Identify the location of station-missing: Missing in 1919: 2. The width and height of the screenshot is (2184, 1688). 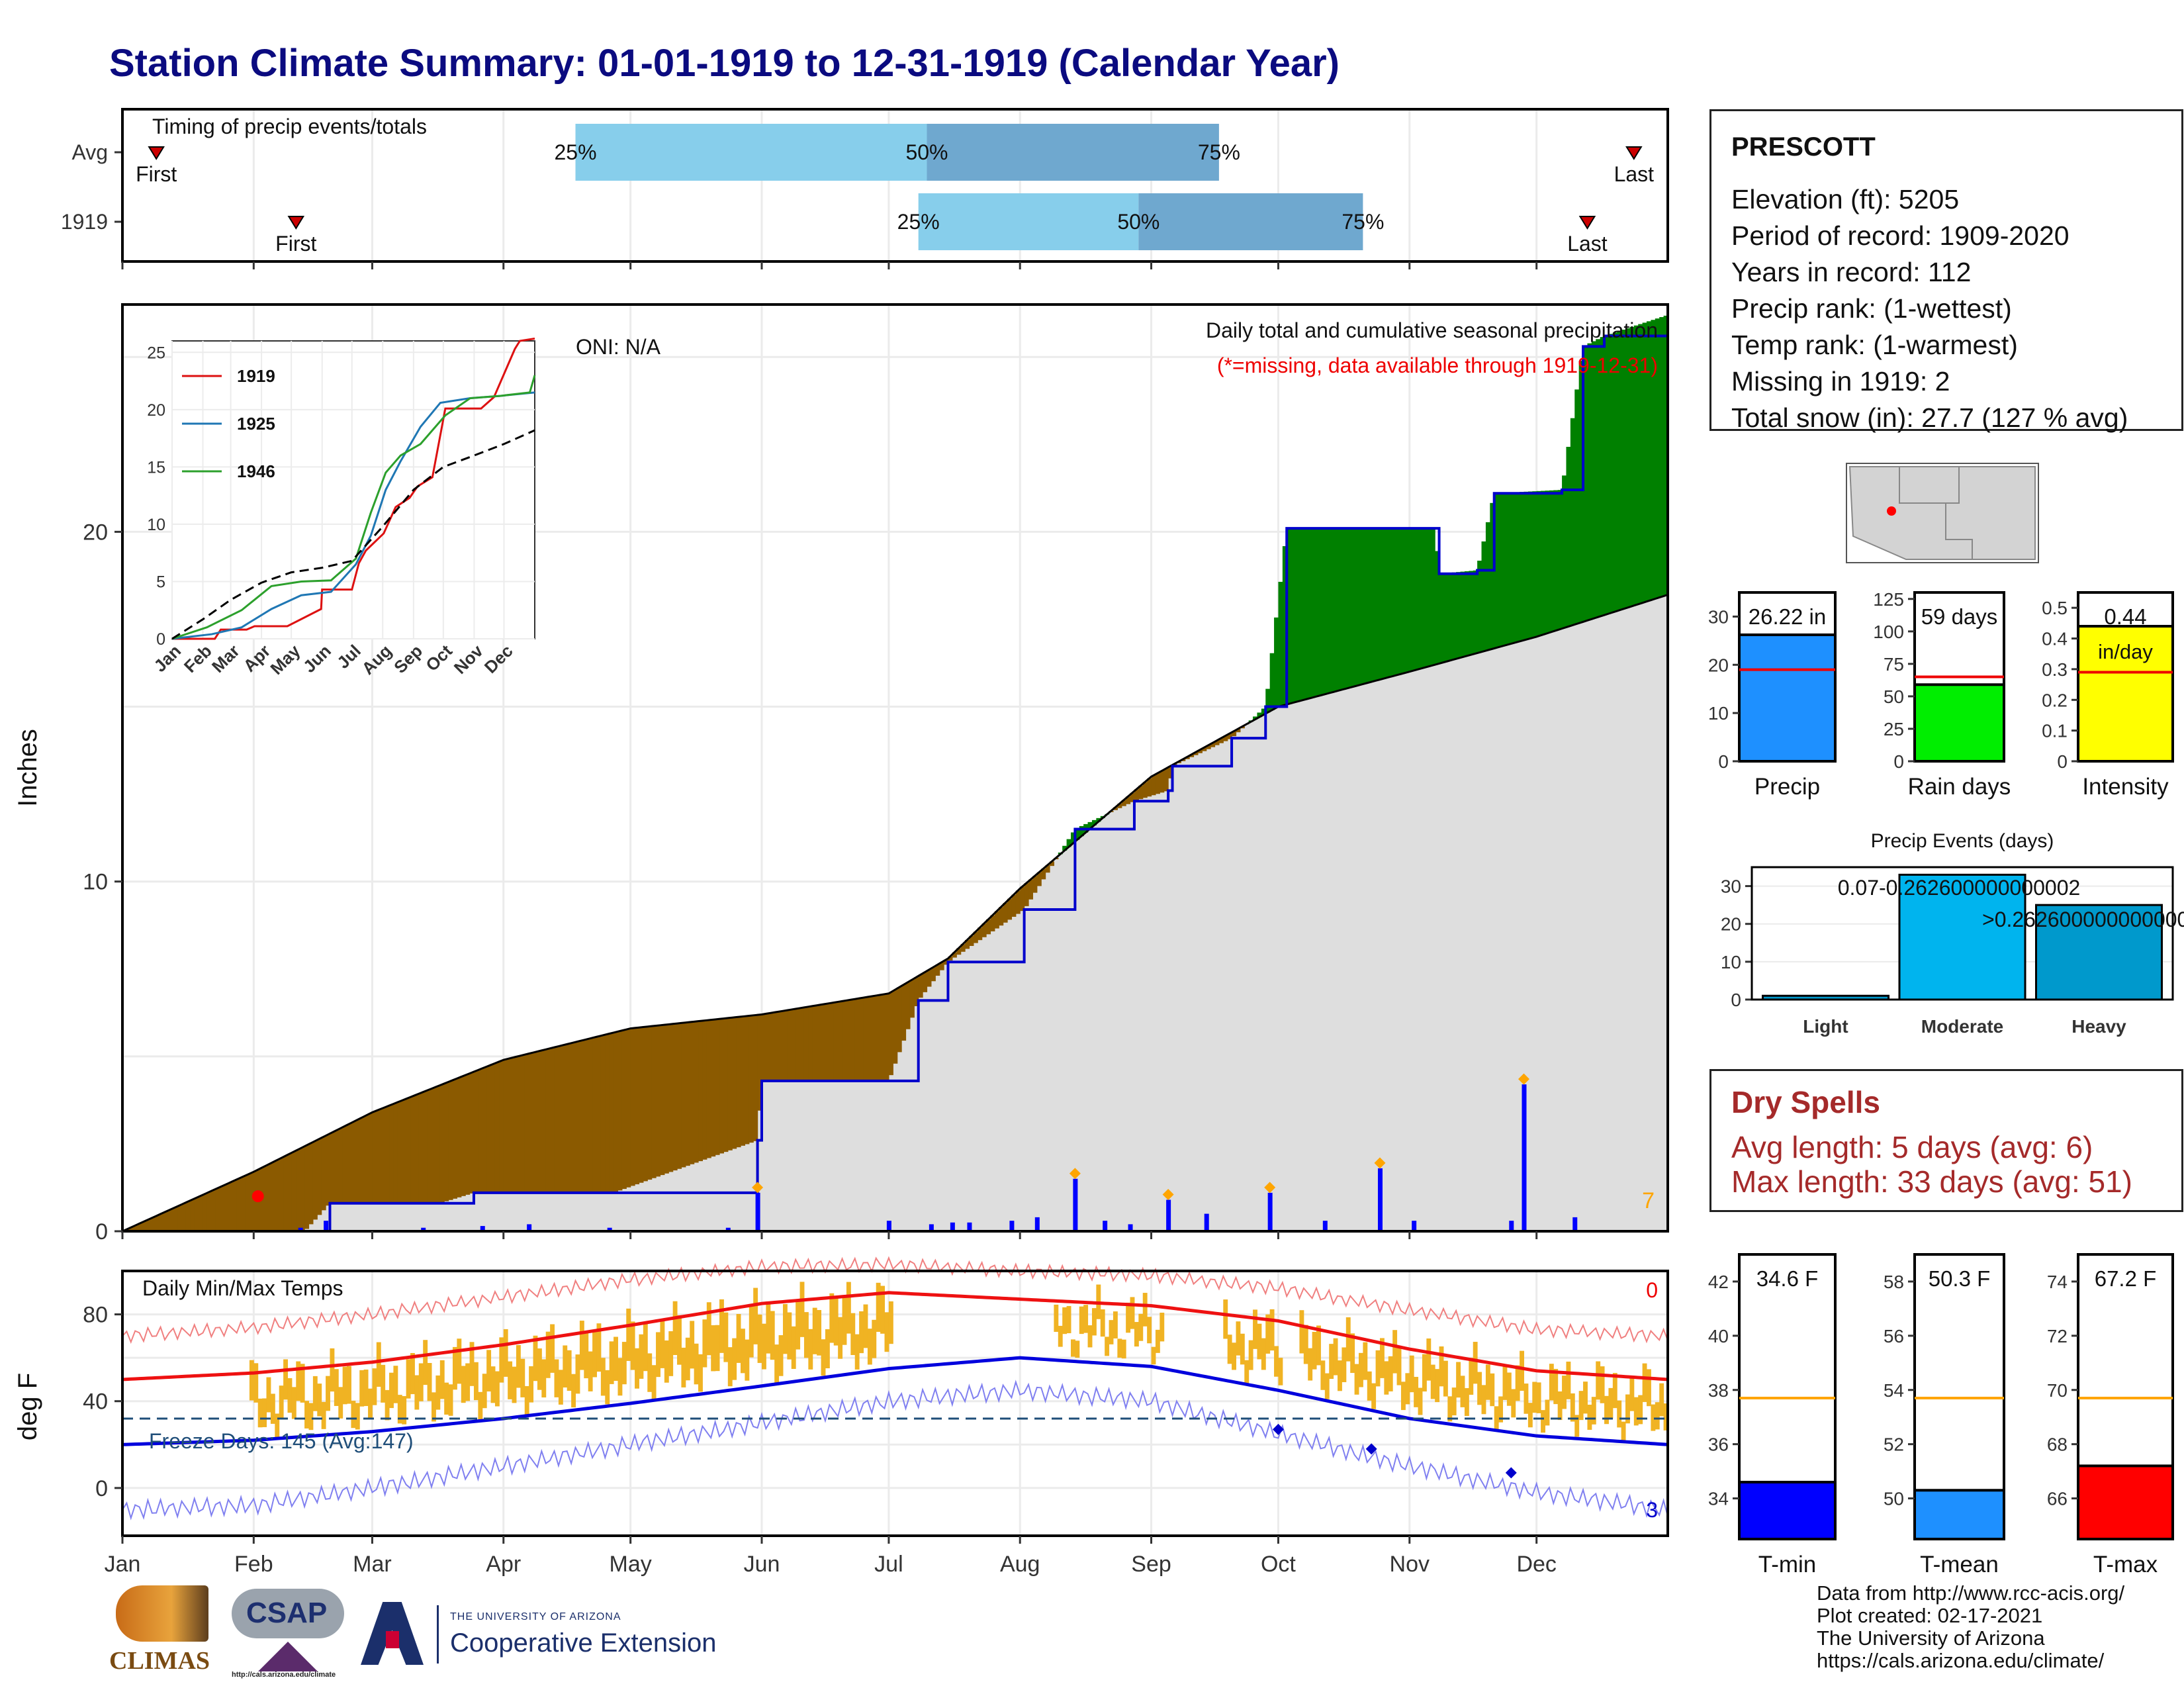
(1840, 381).